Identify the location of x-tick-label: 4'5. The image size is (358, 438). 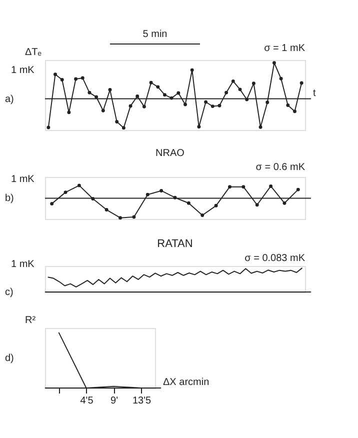
(87, 401).